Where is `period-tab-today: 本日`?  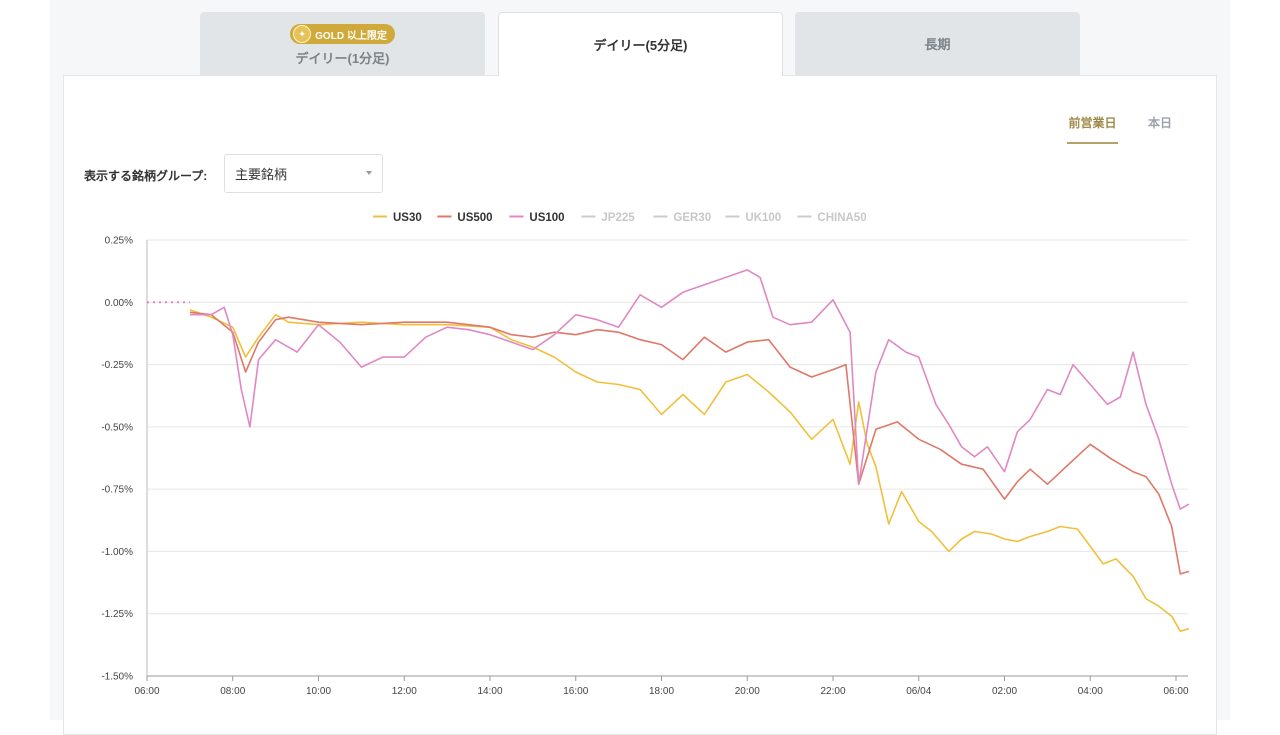
period-tab-today: 本日 is located at coordinates (1159, 123).